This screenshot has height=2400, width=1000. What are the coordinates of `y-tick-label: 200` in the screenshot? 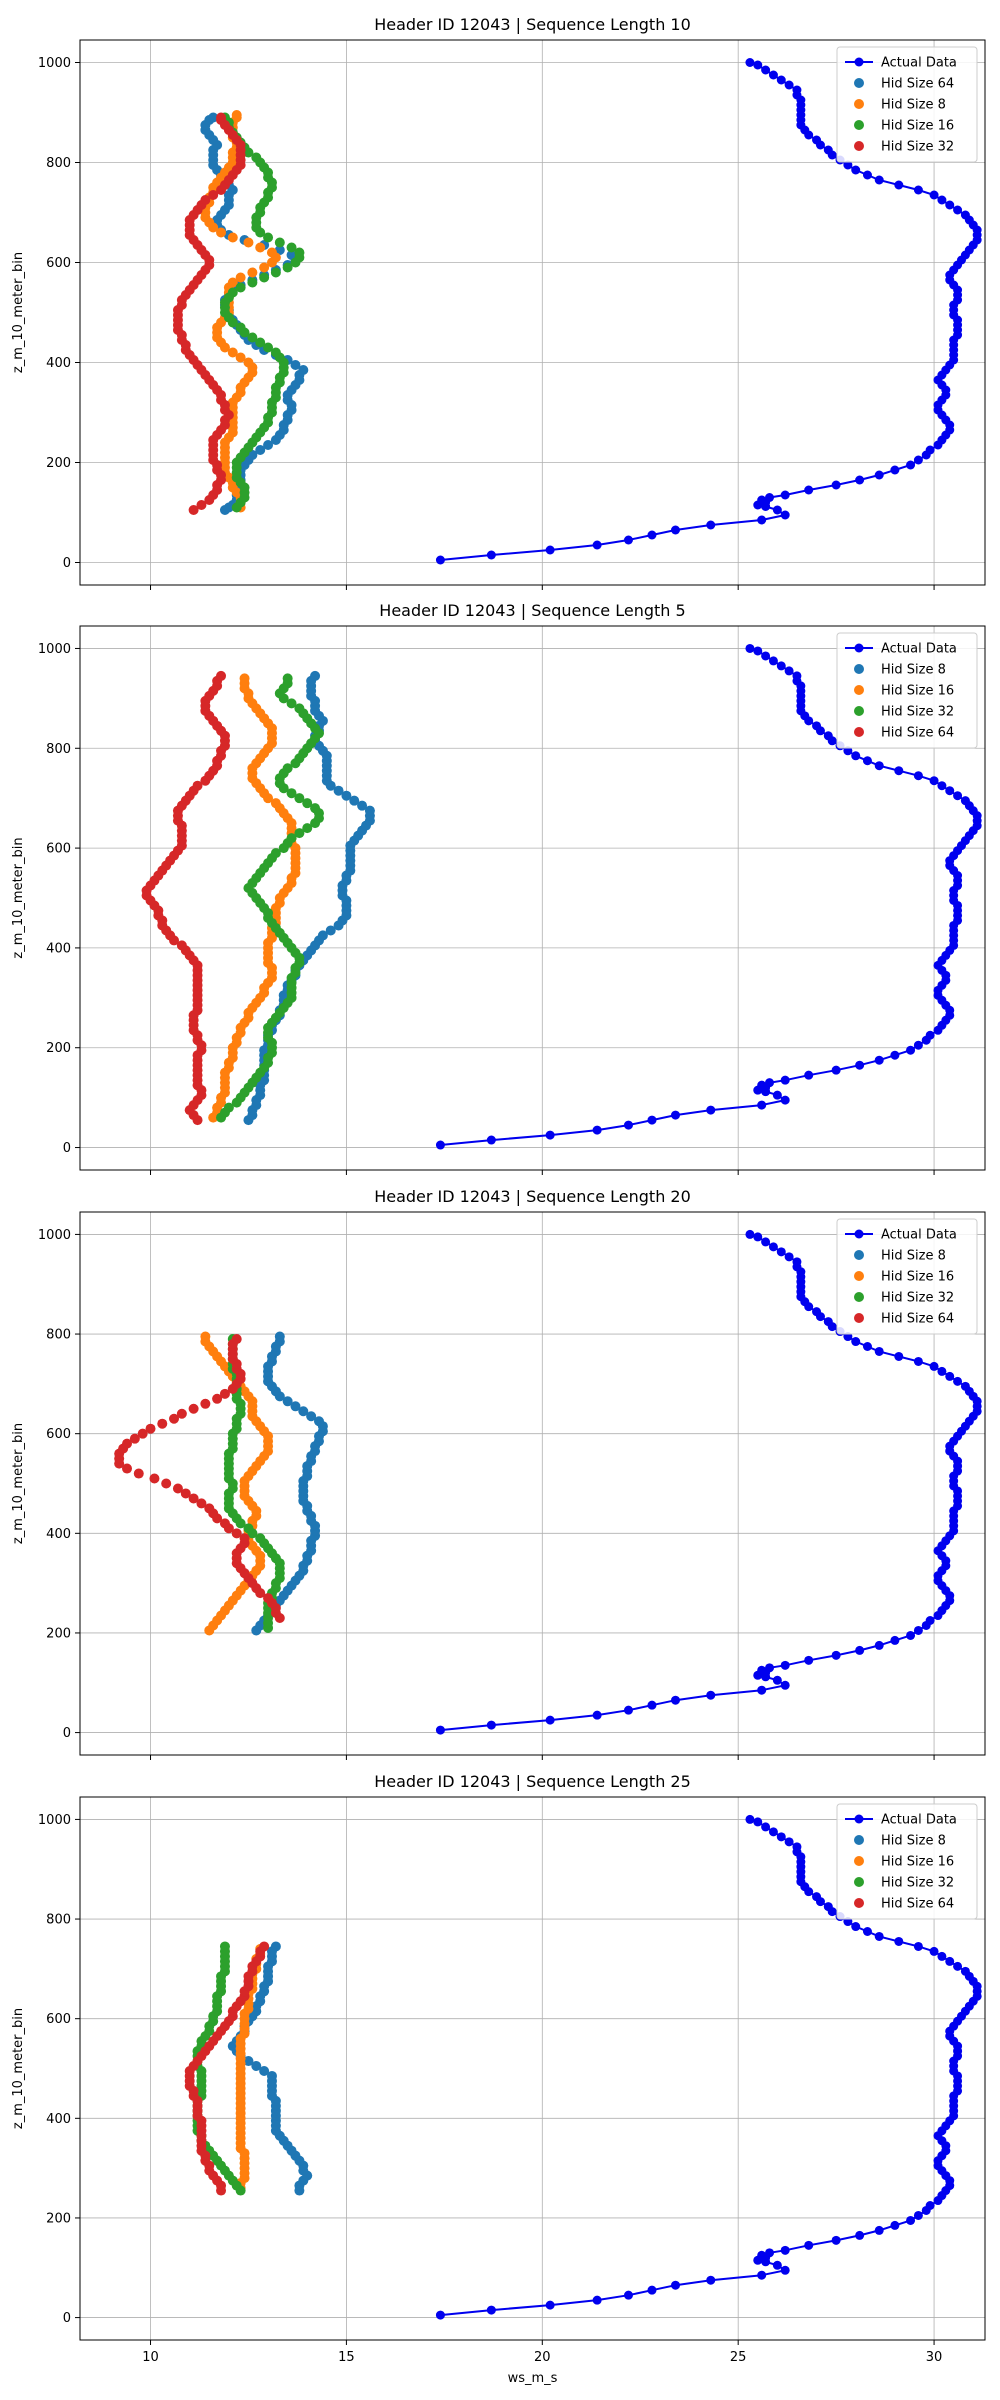 It's located at (58, 1048).